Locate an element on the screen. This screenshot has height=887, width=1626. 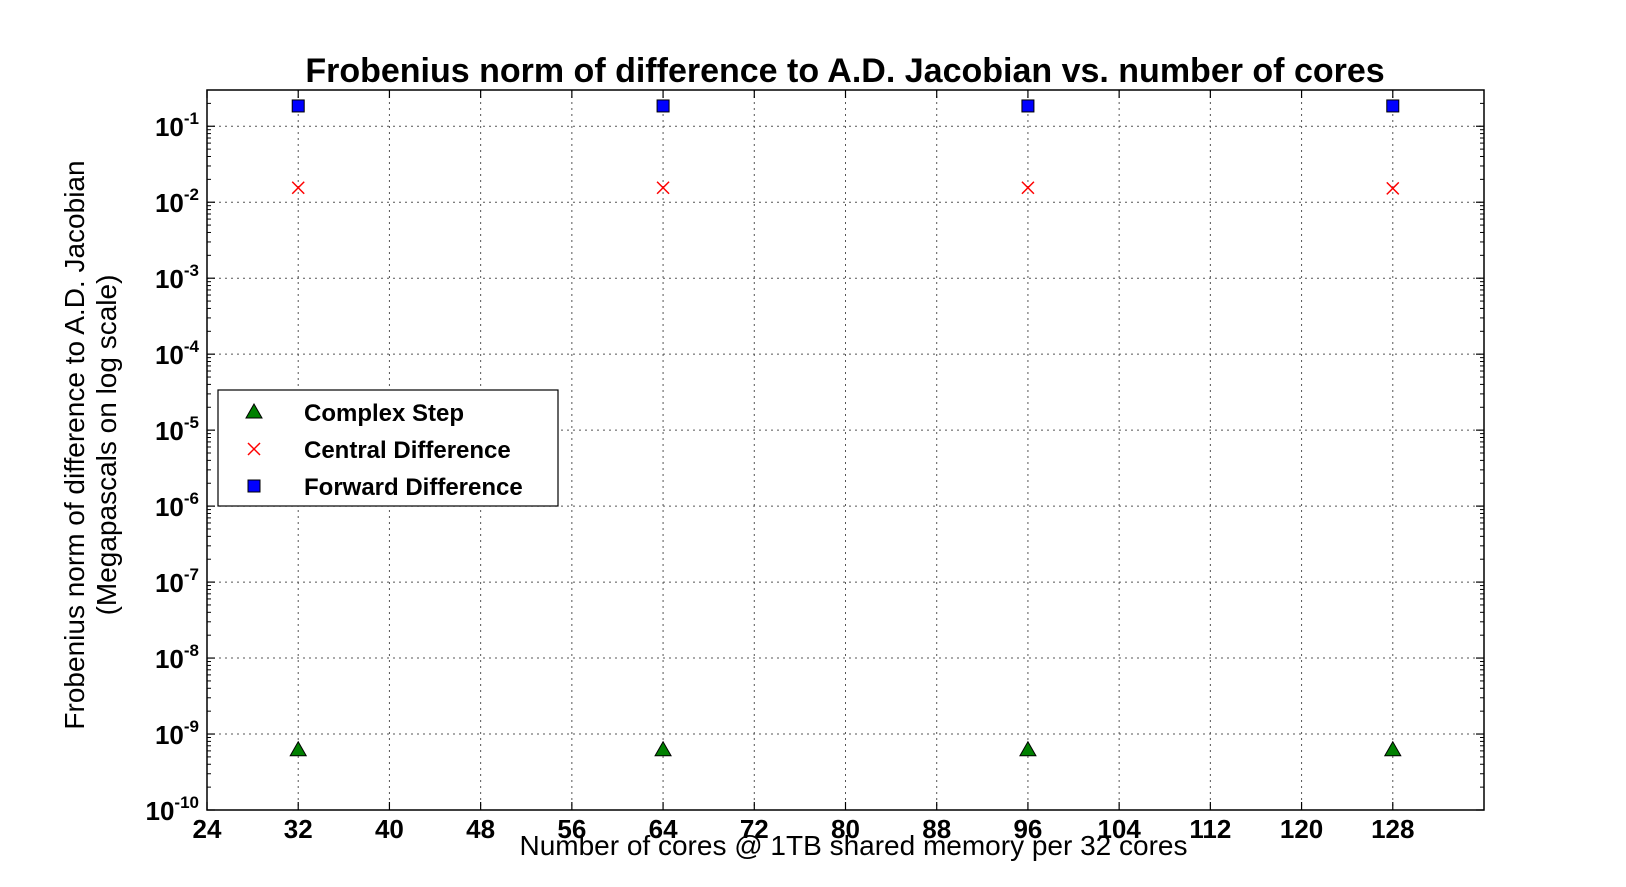
x-tick-label: 64 is located at coordinates (663, 829).